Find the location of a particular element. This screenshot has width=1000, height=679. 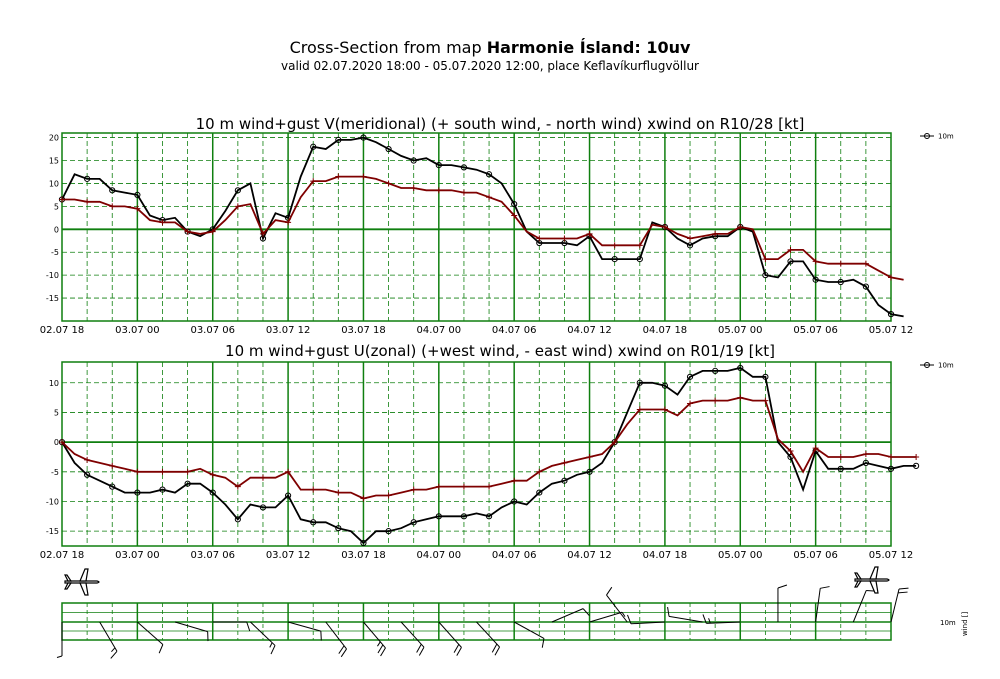

legend-label: 10m is located at coordinates (946, 366).